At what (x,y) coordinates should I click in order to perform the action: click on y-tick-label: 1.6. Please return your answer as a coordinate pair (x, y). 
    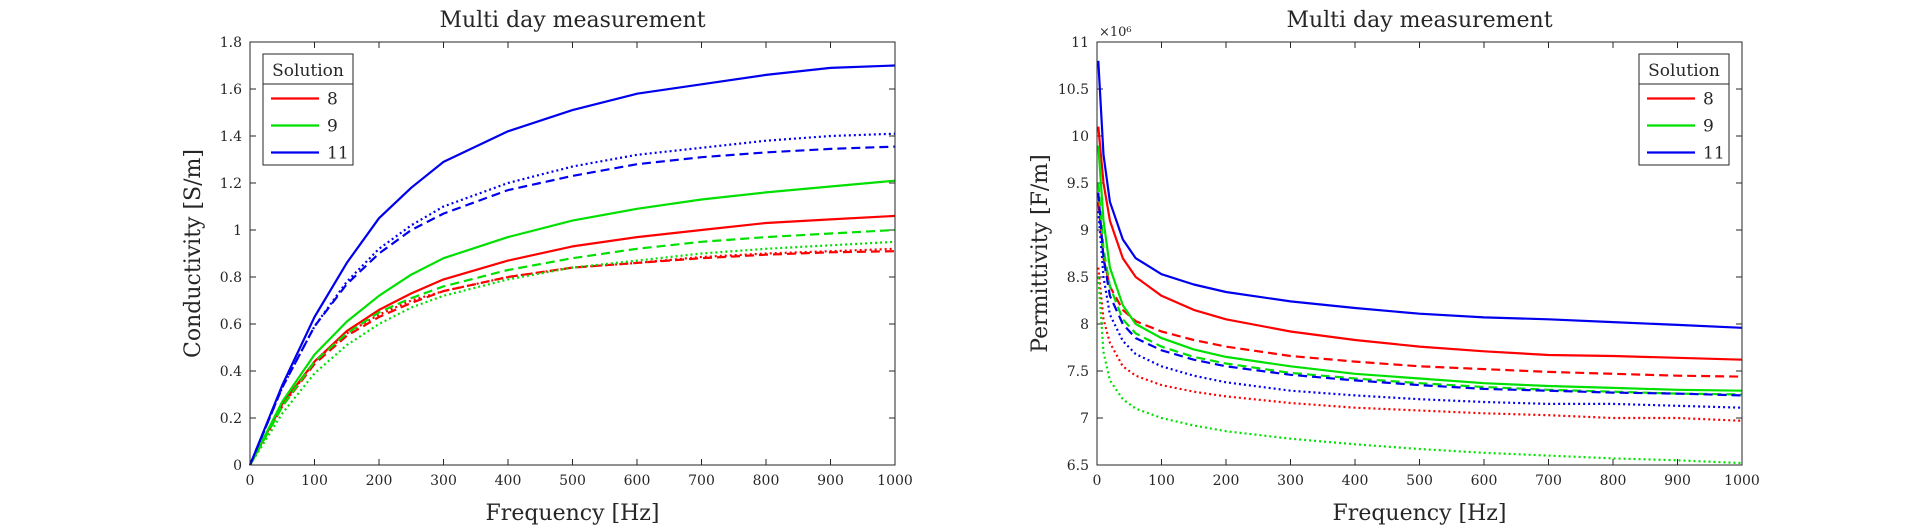
    Looking at the image, I should click on (231, 90).